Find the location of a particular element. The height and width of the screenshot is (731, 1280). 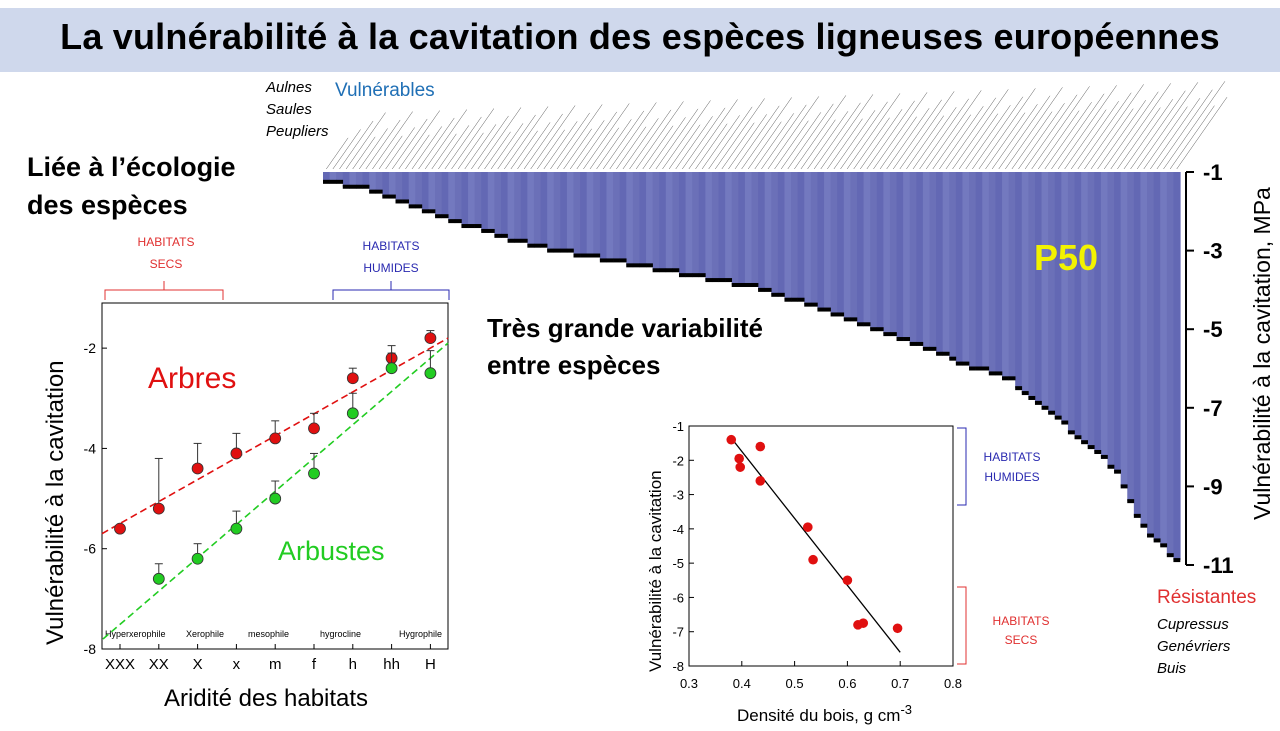

humid-bracket-label-1: HABITATS is located at coordinates (391, 246).